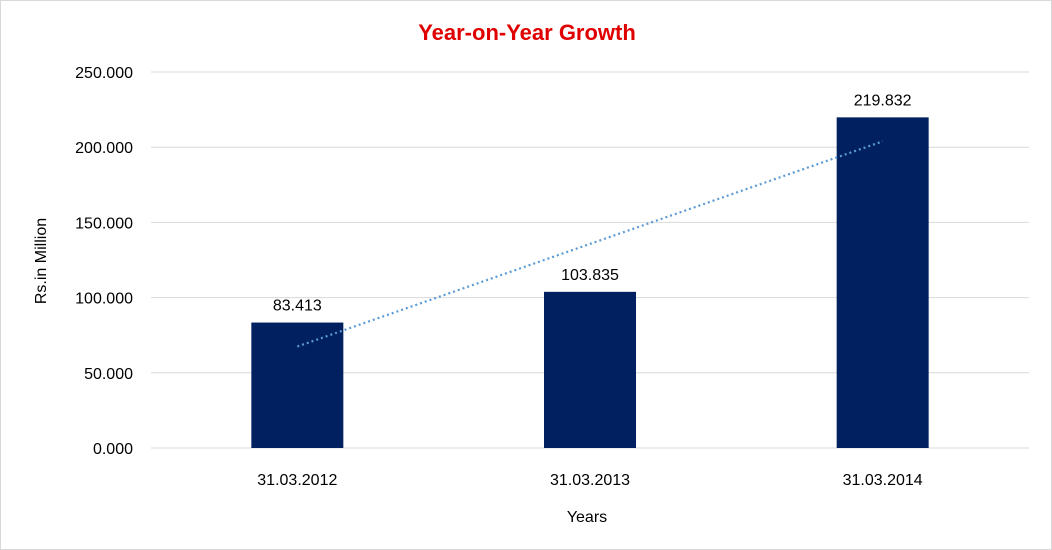 Image resolution: width=1052 pixels, height=550 pixels. Describe the element at coordinates (883, 480) in the screenshot. I see `x-category-label: 31.03.2014` at that location.